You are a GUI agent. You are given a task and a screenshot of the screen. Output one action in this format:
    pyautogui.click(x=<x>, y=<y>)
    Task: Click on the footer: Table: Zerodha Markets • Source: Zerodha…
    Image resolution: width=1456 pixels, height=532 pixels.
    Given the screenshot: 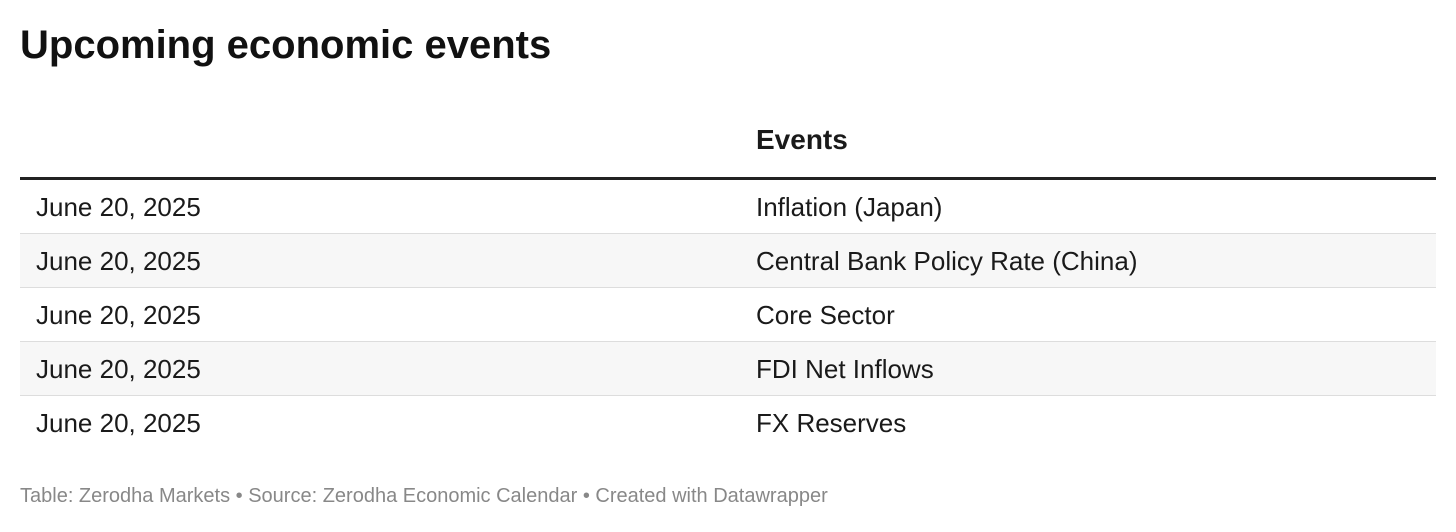 What is the action you would take?
    pyautogui.click(x=424, y=496)
    